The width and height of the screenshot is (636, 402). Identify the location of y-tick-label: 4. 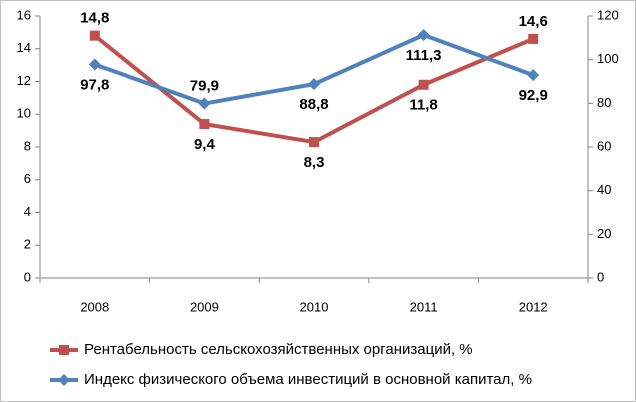
(27, 211).